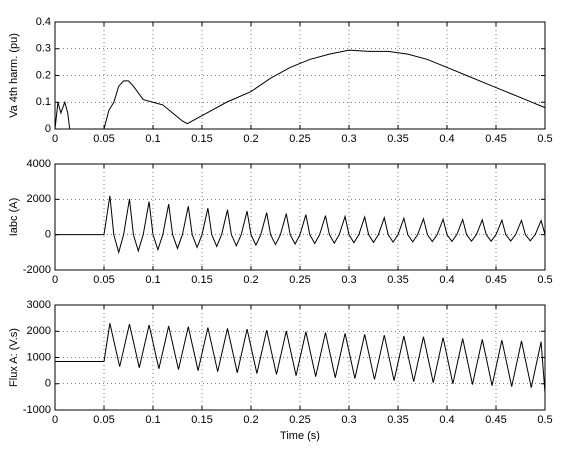  Describe the element at coordinates (39, 305) in the screenshot. I see `y-tick-label: 3000` at that location.